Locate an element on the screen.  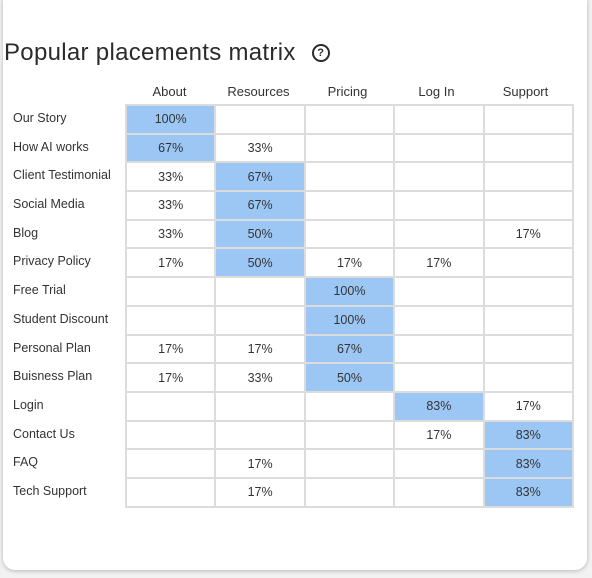
row-label: Student Discount is located at coordinates (61, 318).